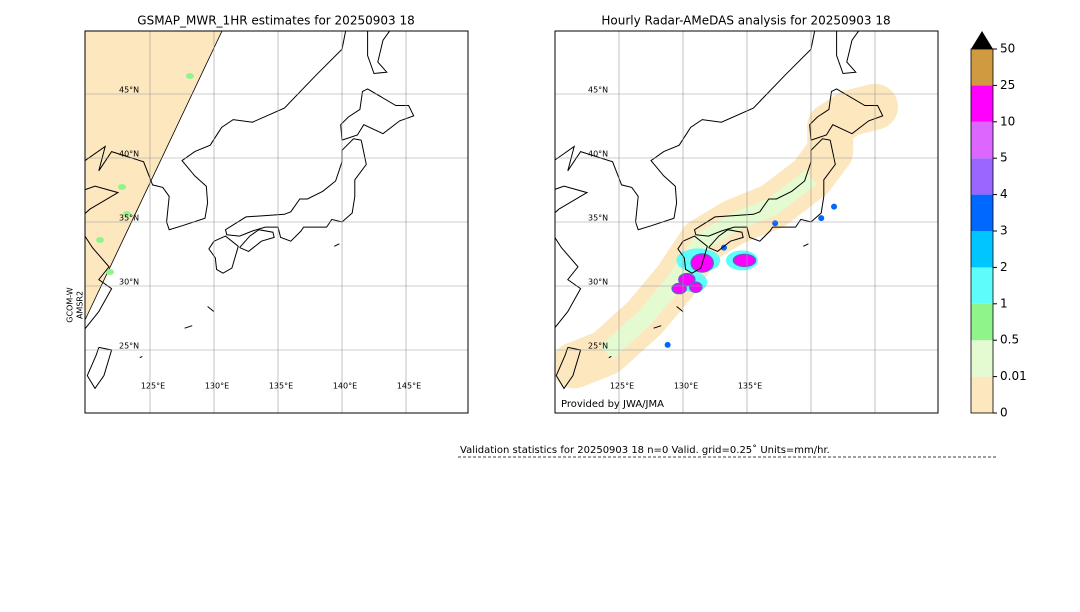 The image size is (1080, 612). I want to click on colorbar-label: 25, so click(1007, 85).